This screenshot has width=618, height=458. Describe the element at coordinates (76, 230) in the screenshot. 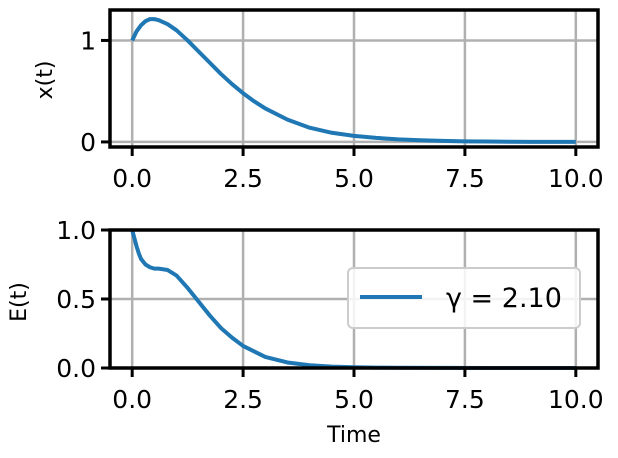

I see `y-tick-label: 1.0` at that location.